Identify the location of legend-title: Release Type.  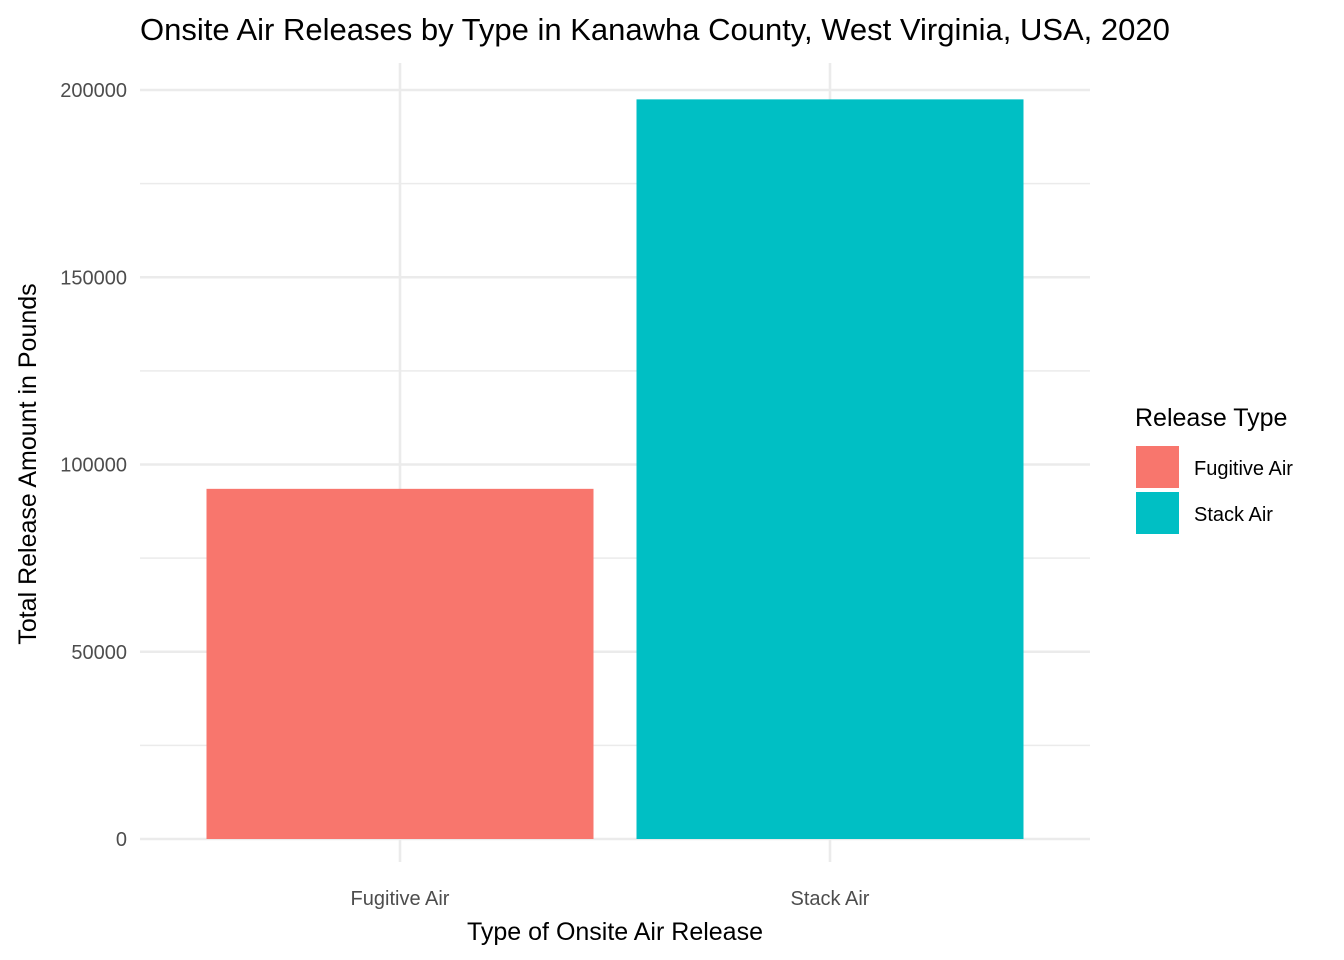
(1211, 418).